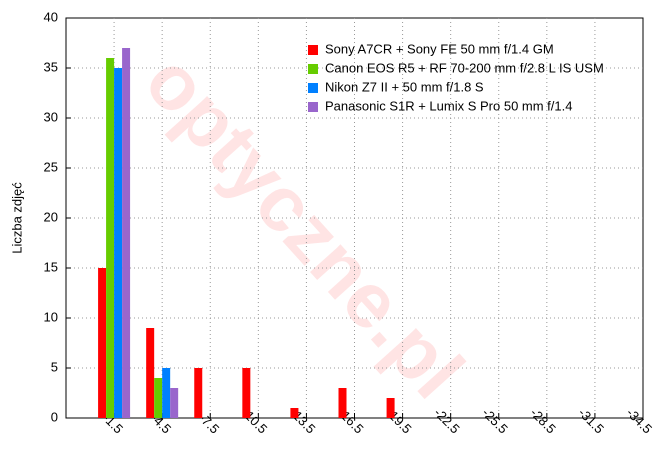  I want to click on y-axis-label: Liczba zdjęć, so click(16, 218).